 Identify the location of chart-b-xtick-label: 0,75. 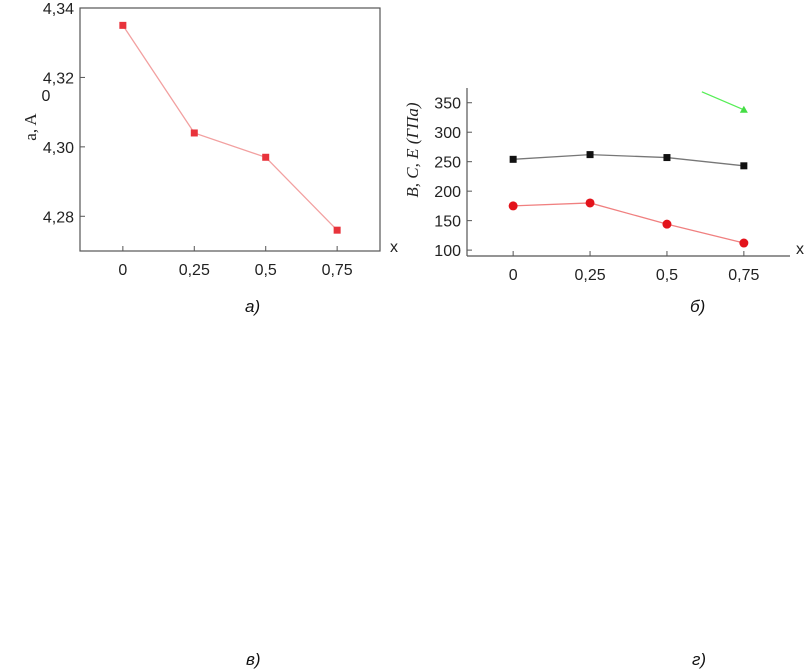
(743, 275).